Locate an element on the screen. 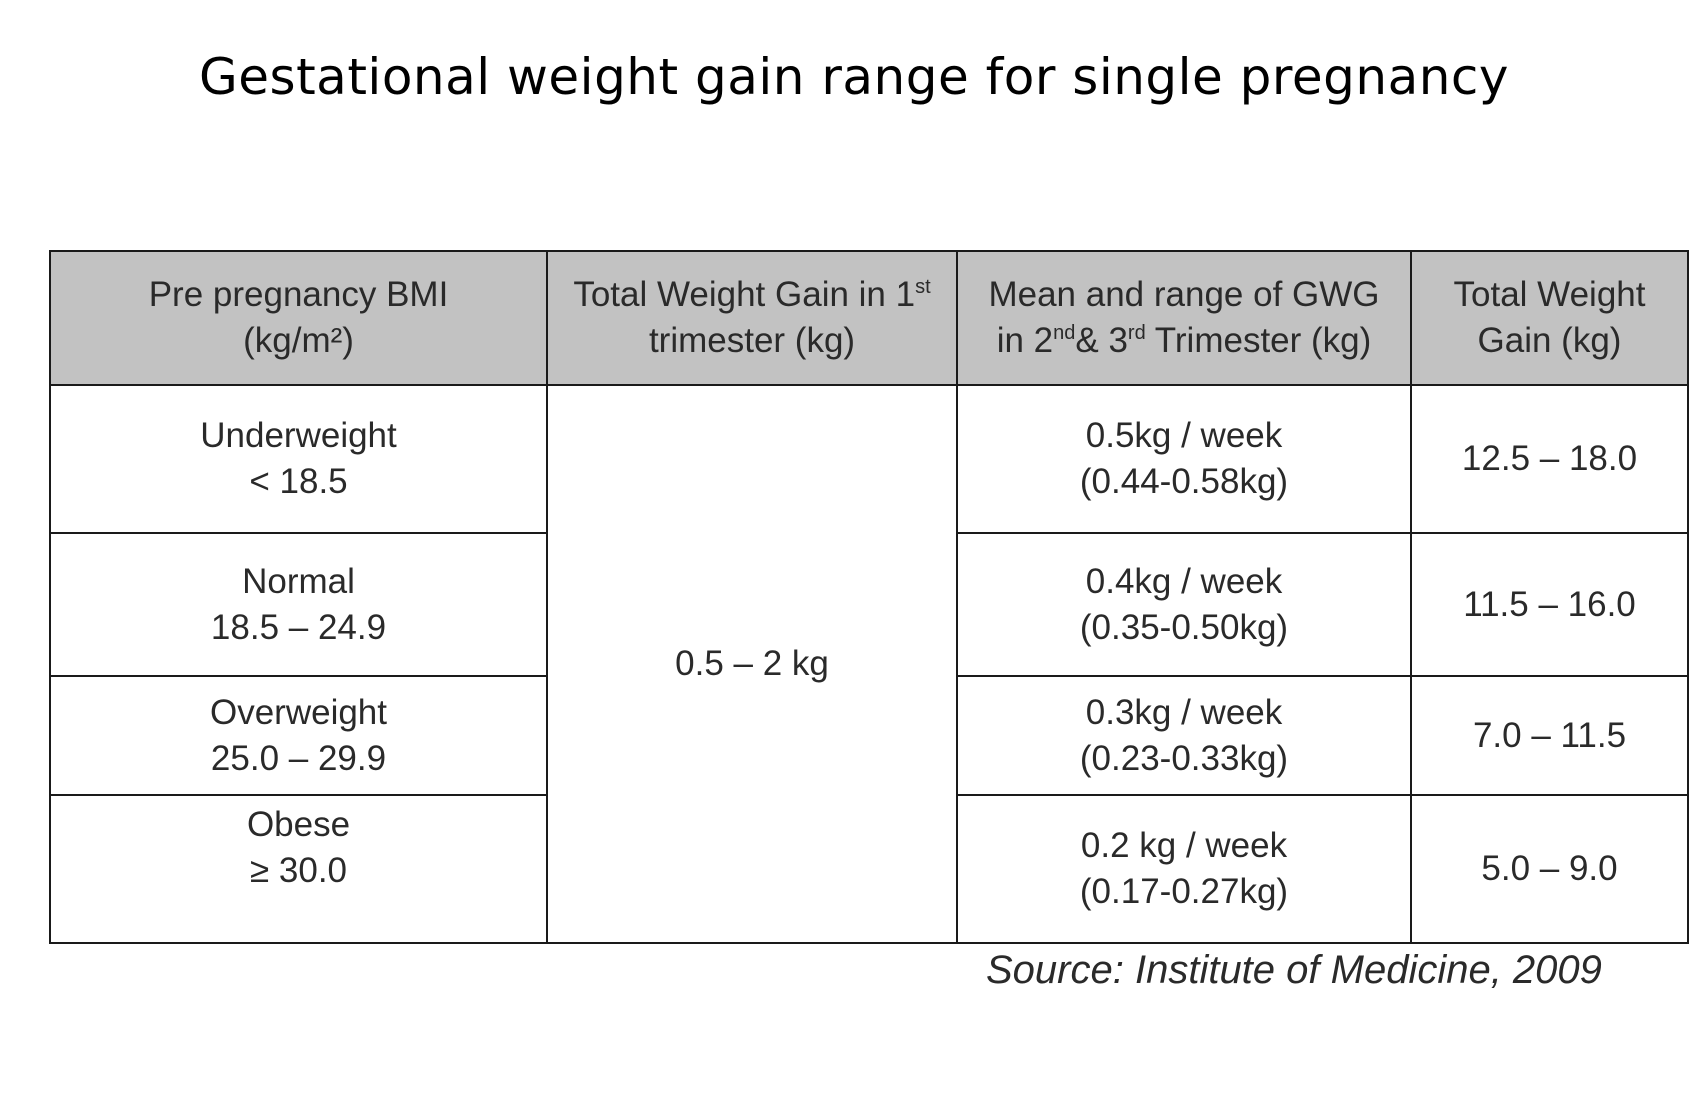 This screenshot has height=1097, width=1708. header-gwg-text-c: Trimester (kg) is located at coordinates (1258, 340).